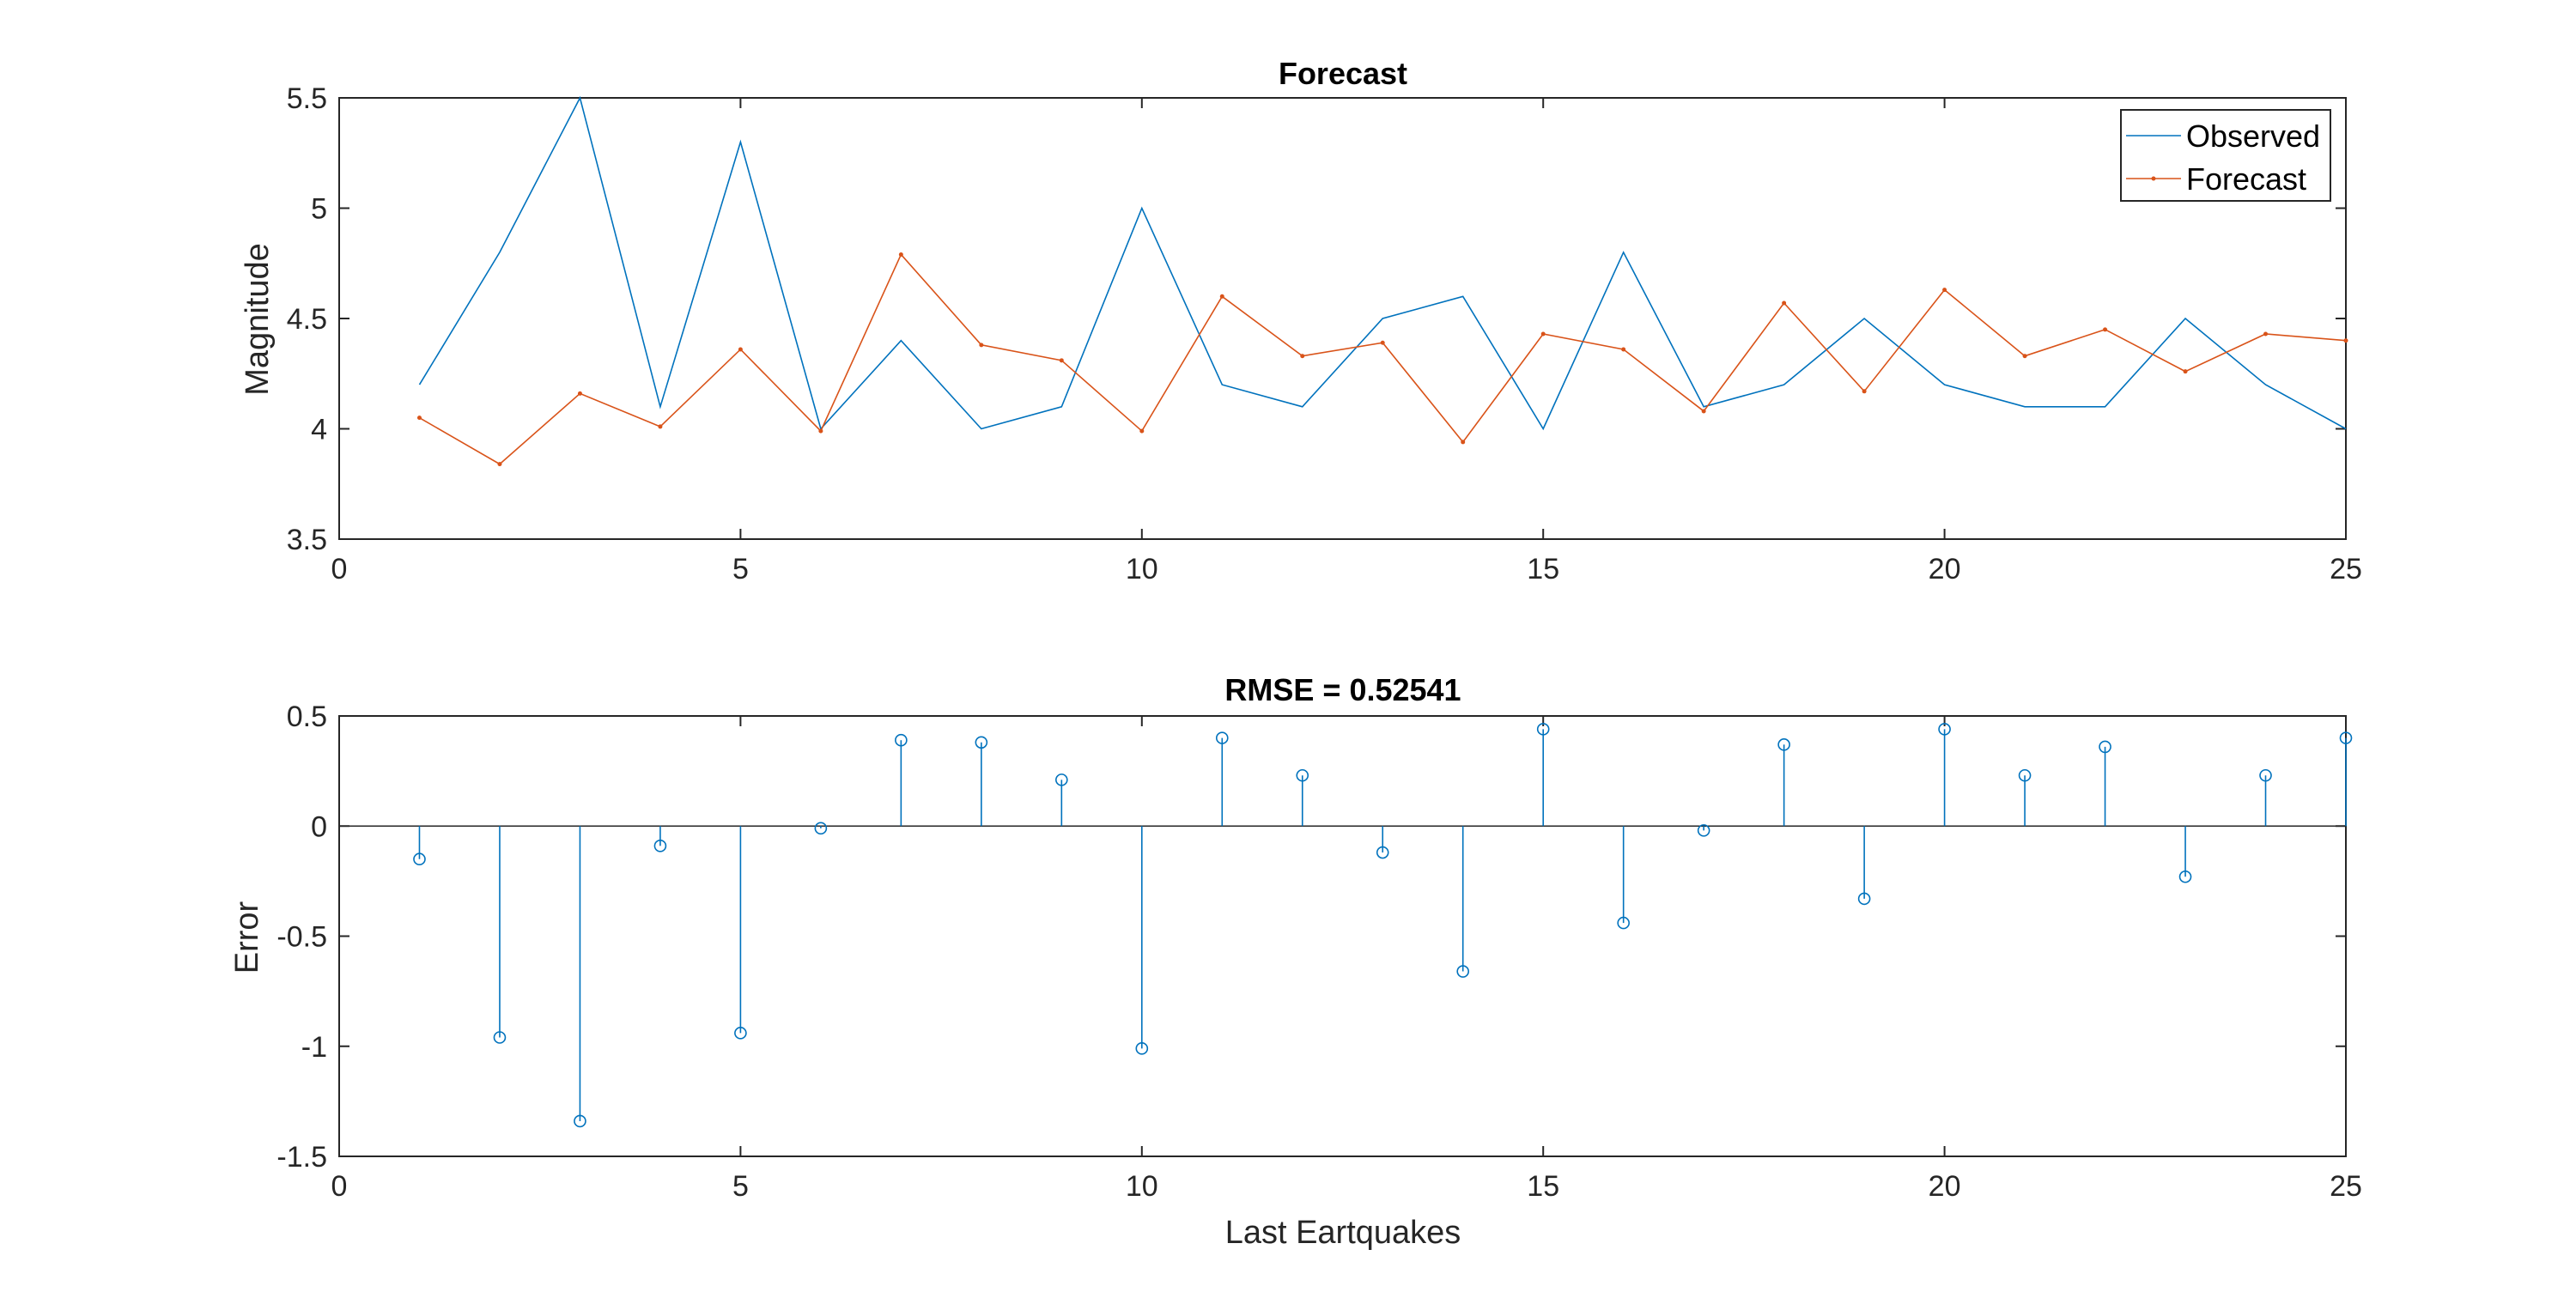 Image resolution: width=2576 pixels, height=1292 pixels. Describe the element at coordinates (2246, 179) in the screenshot. I see `legend-forecast-label: Forecast` at that location.